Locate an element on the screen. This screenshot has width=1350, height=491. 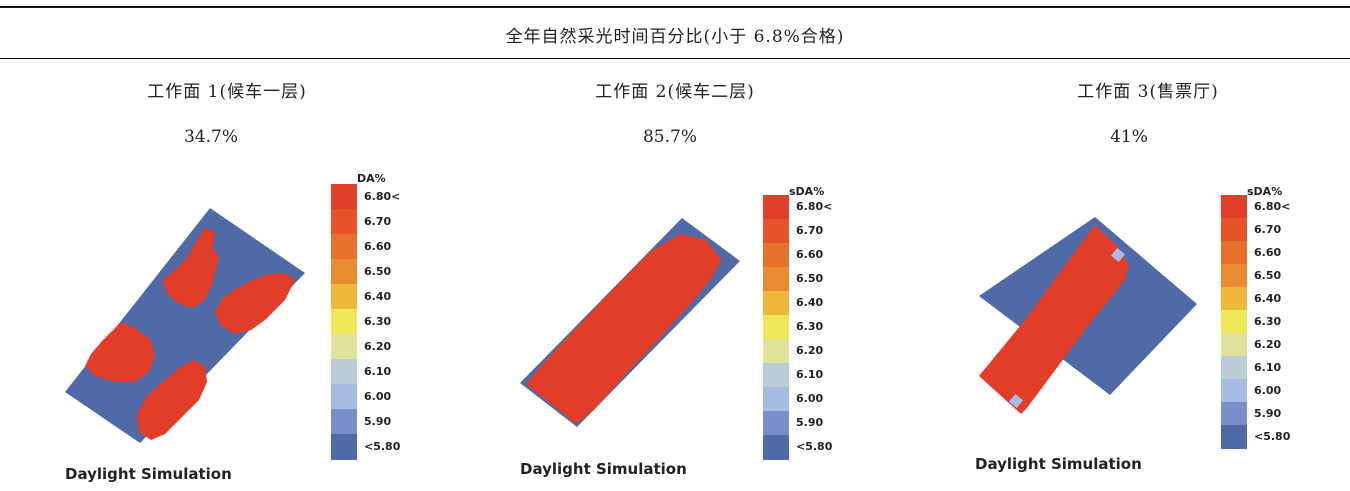
top-rule is located at coordinates (675, 7).